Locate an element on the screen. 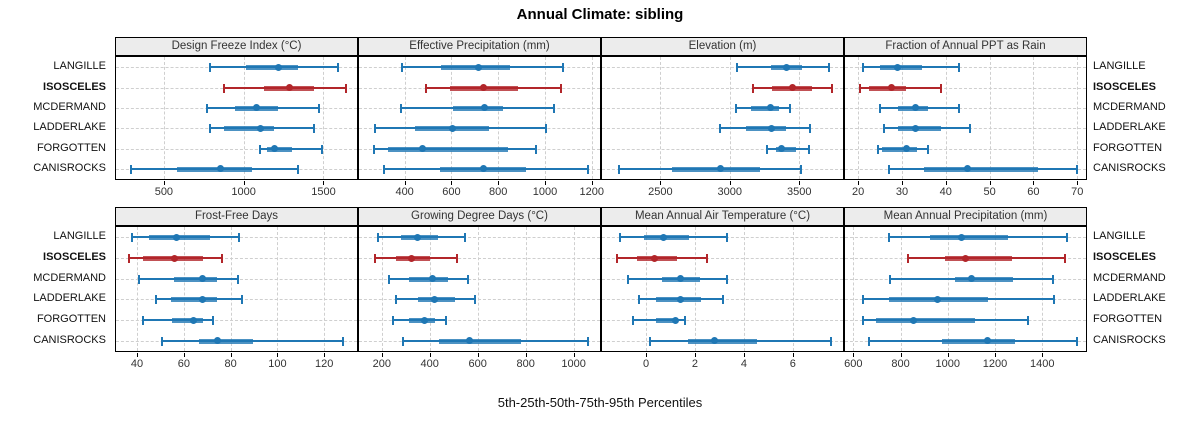 This screenshot has height=425, width=1200. axis-tick-label: 200 is located at coordinates (381, 364).